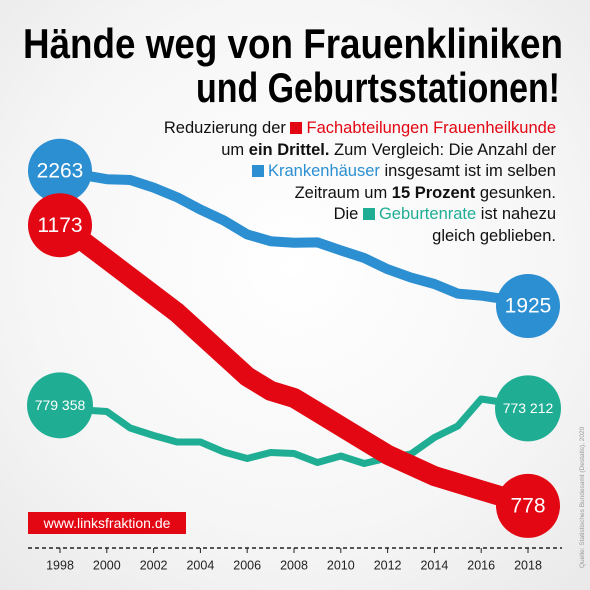 The image size is (590, 590). What do you see at coordinates (200, 565) in the screenshot?
I see `x-tick-label: 2004` at bounding box center [200, 565].